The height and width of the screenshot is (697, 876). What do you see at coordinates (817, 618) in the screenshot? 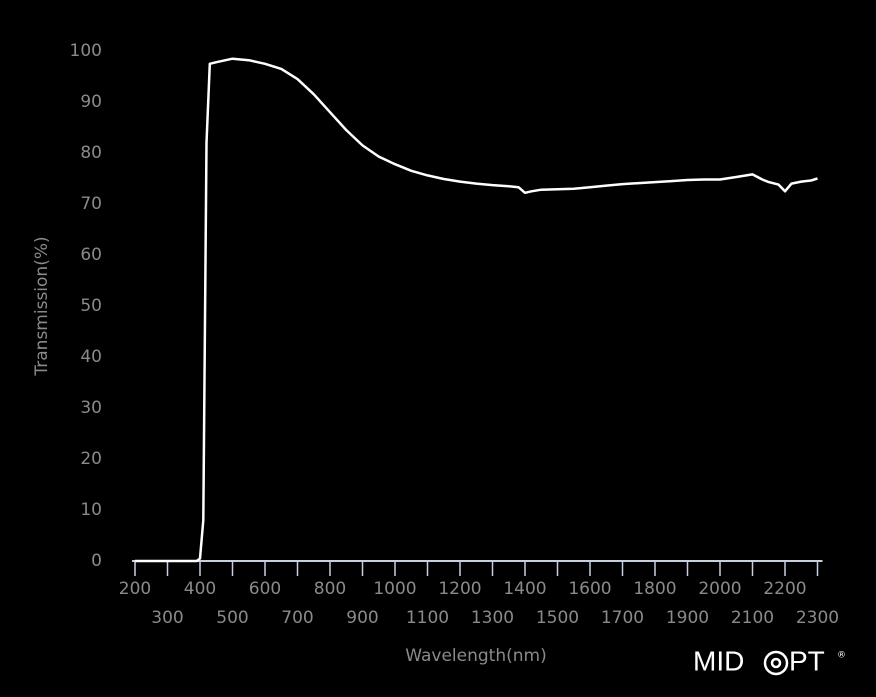
I see `x-tick-label: 2300` at bounding box center [817, 618].